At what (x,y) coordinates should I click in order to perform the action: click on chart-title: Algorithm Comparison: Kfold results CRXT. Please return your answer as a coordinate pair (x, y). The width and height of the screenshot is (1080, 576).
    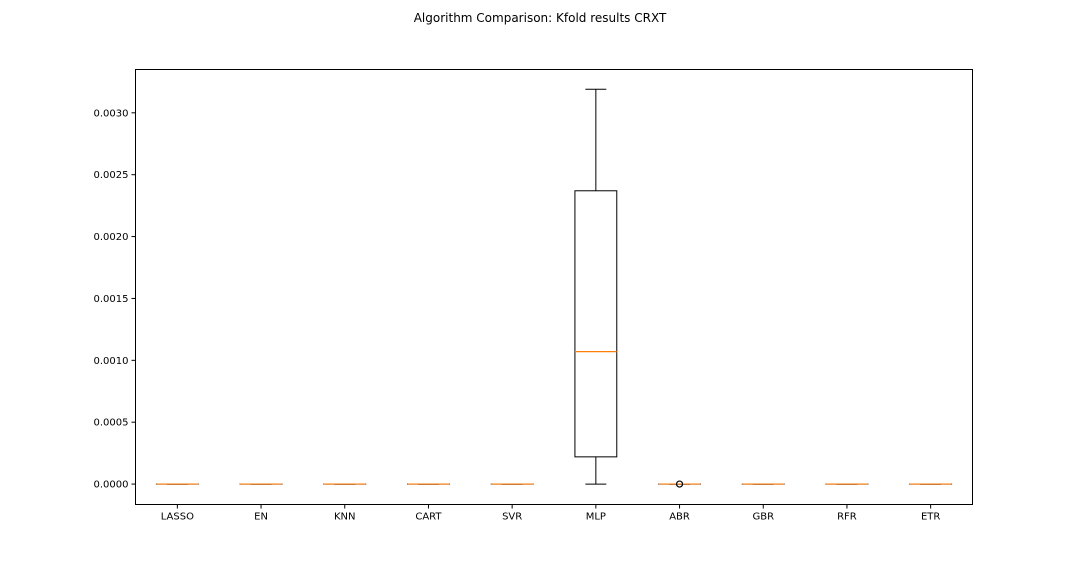
    Looking at the image, I should click on (540, 18).